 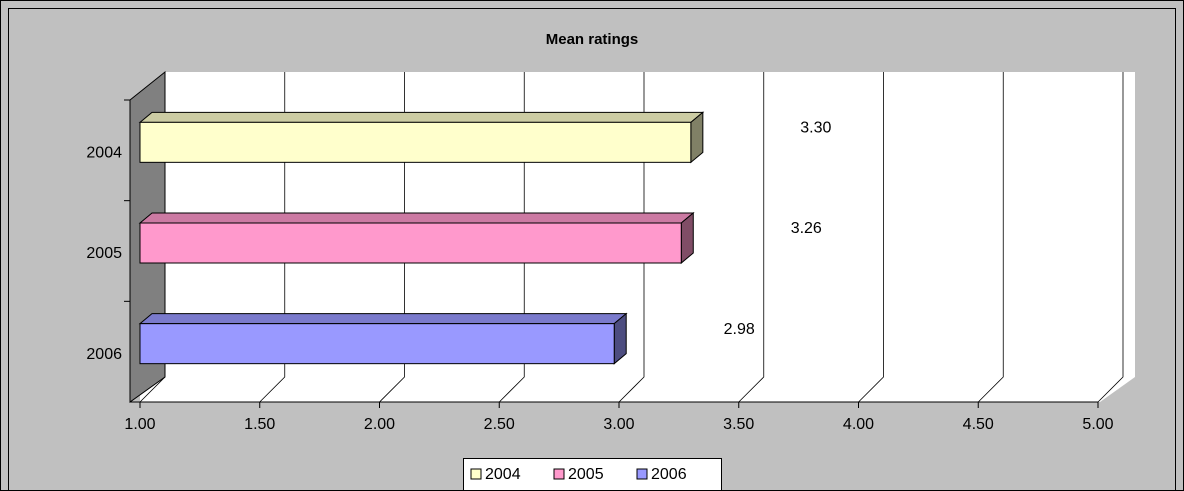 I want to click on x-tick-label: 4.00, so click(x=858, y=424).